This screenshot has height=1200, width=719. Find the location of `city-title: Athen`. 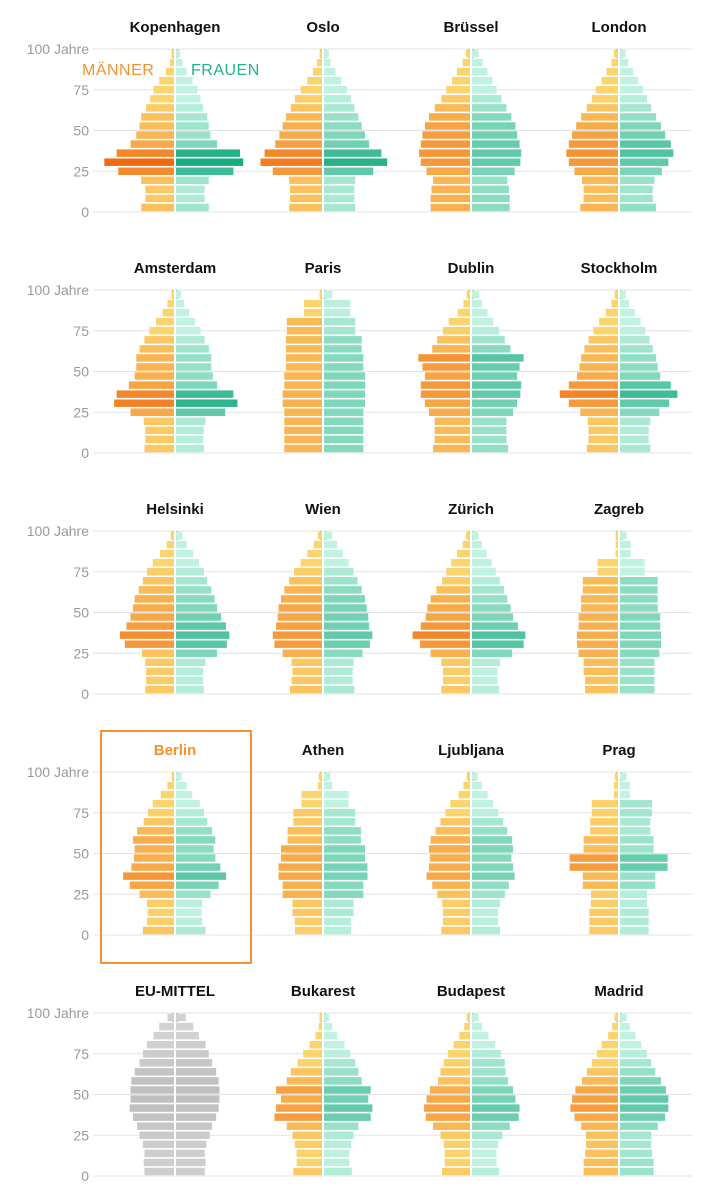

city-title: Athen is located at coordinates (323, 750).